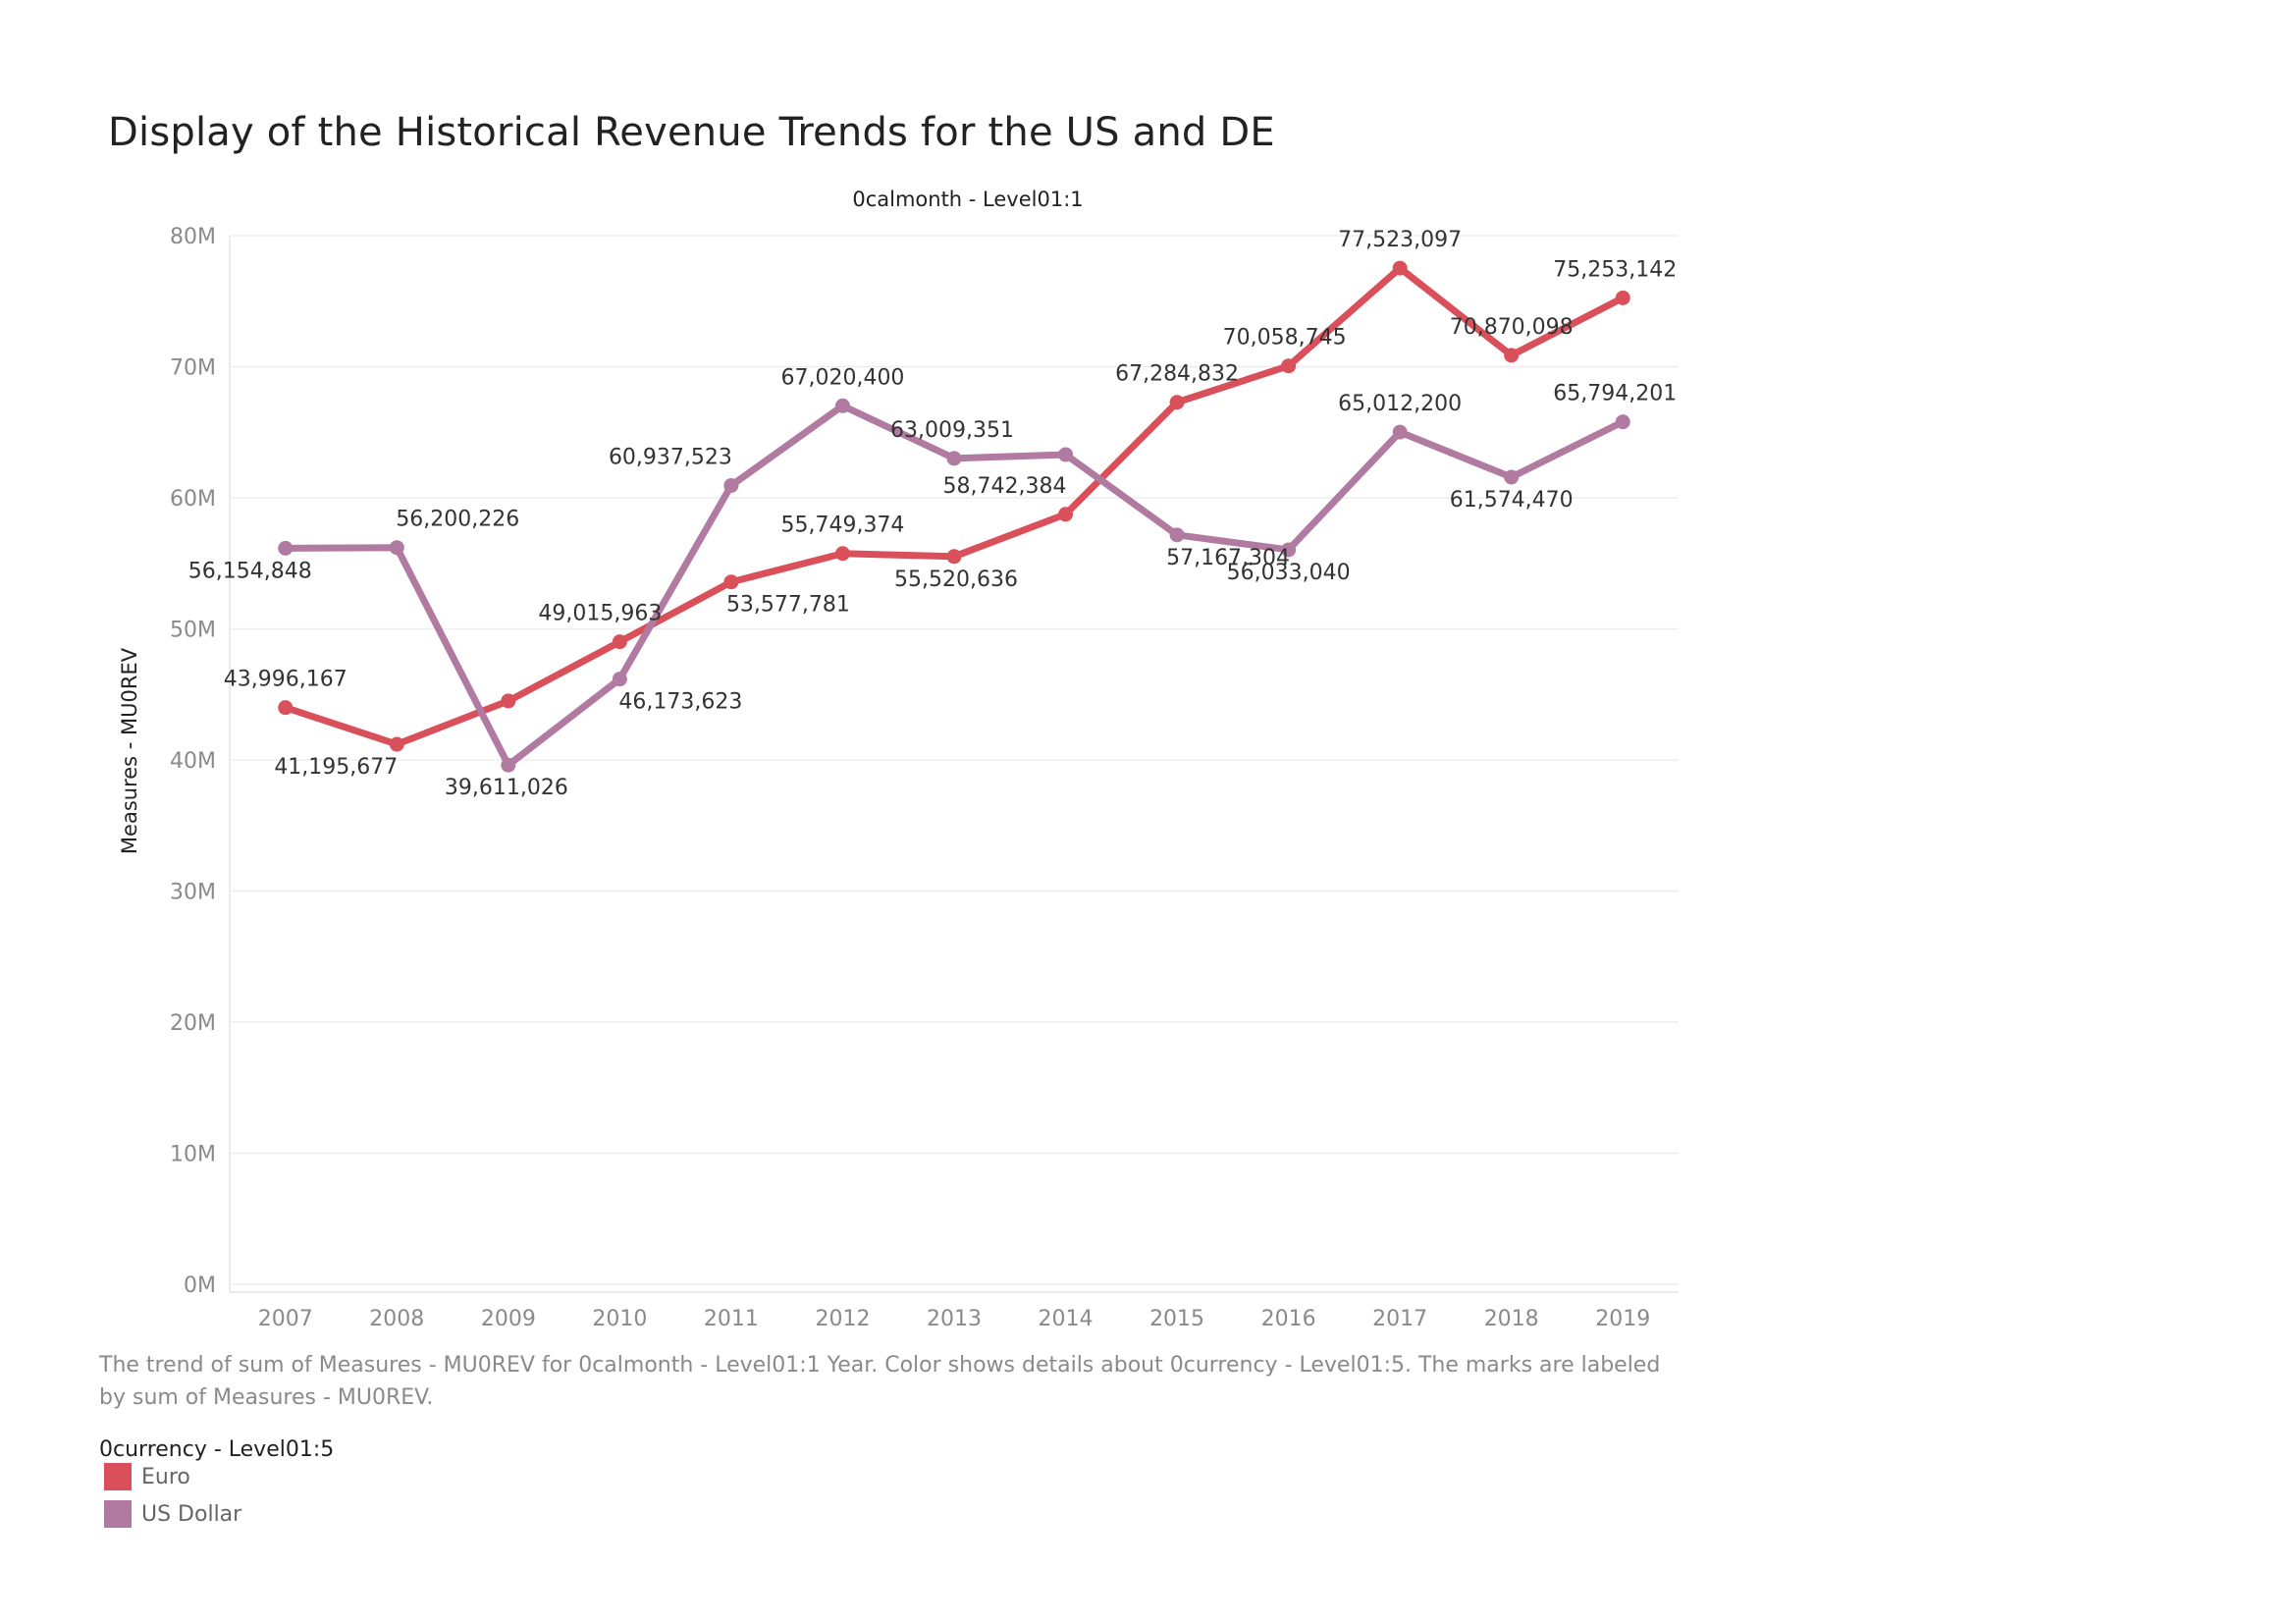 This screenshot has width=2296, height=1623. Describe the element at coordinates (1512, 327) in the screenshot. I see `data-label-euro: 70,870,098` at that location.